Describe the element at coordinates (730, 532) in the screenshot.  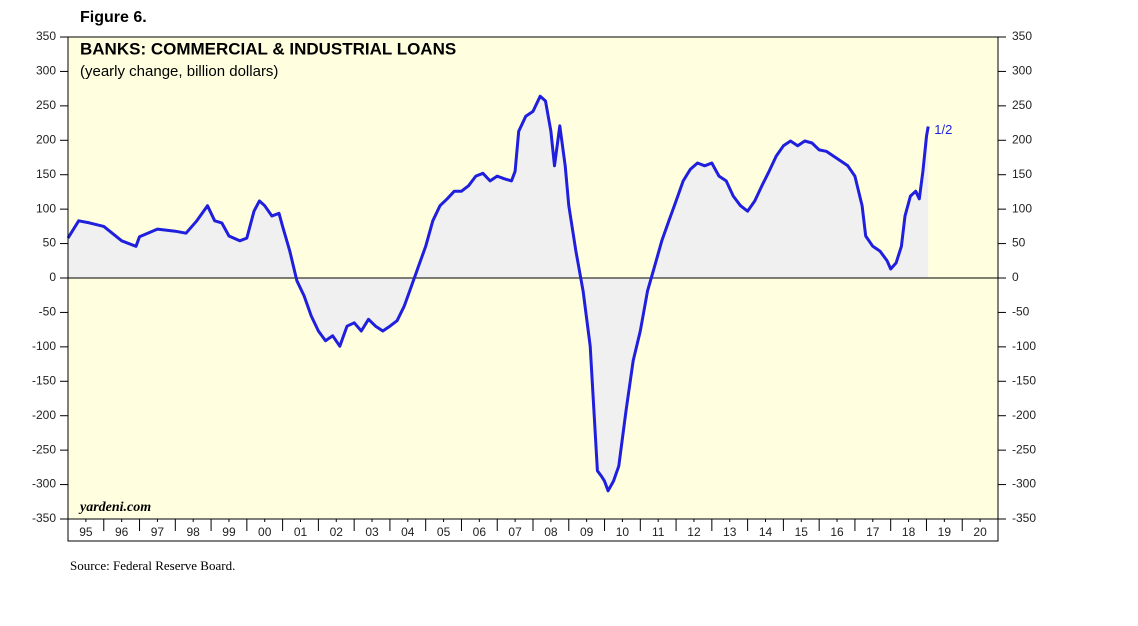
I see `x-tick-label: 13` at that location.